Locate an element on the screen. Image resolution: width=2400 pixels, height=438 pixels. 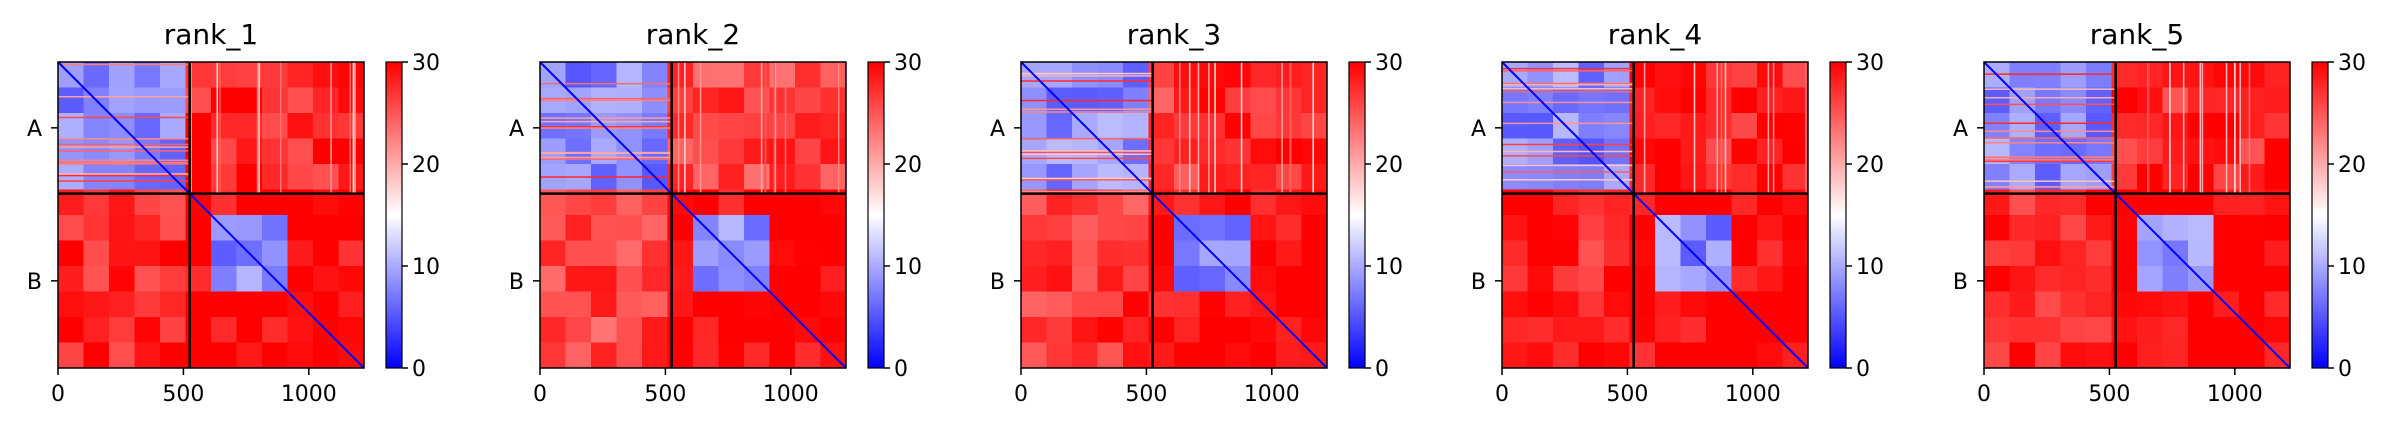
colorbar-frame is located at coordinates (1838, 215).